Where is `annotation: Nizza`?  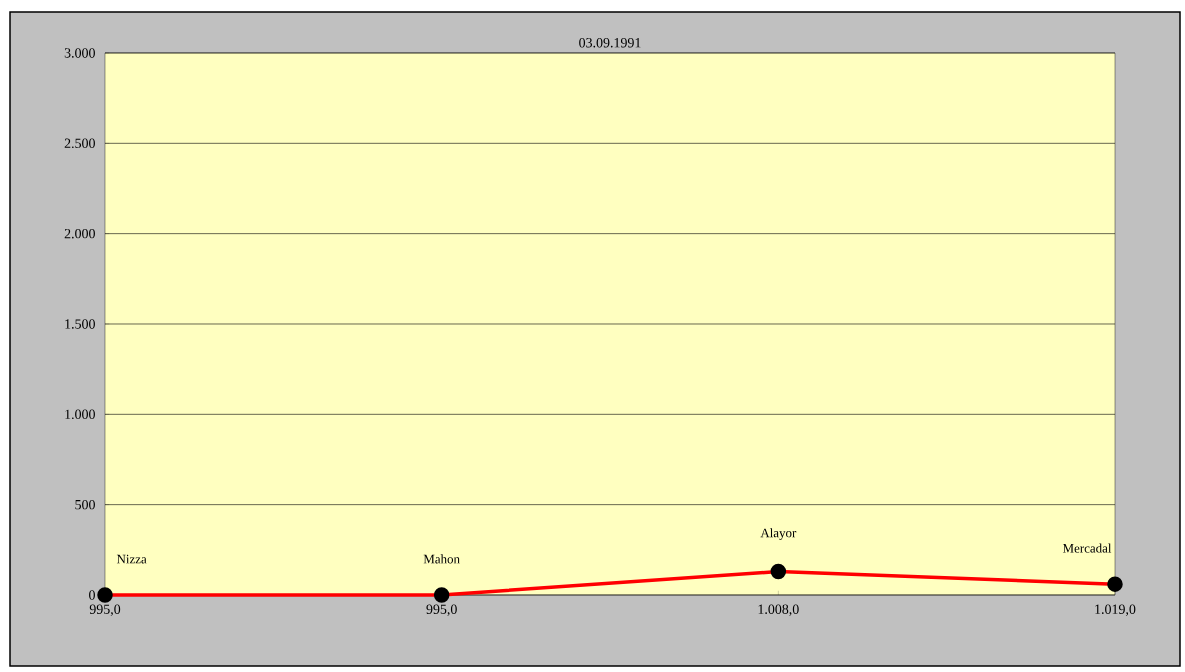 annotation: Nizza is located at coordinates (131, 559).